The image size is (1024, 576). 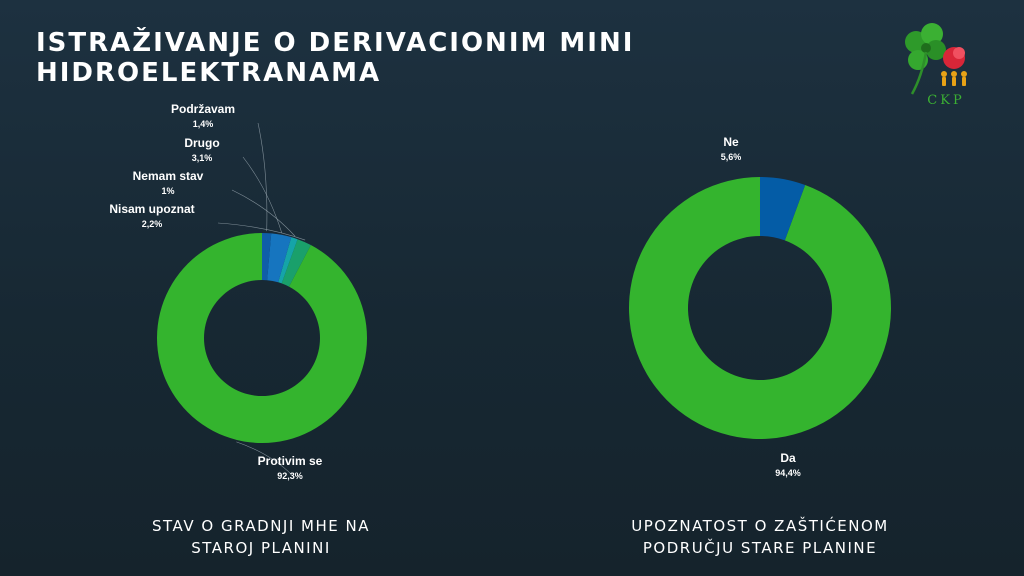 I want to click on title-line-1: ISTRAŽIVANJE O DERIVACIONIM MINI, so click(x=335, y=43).